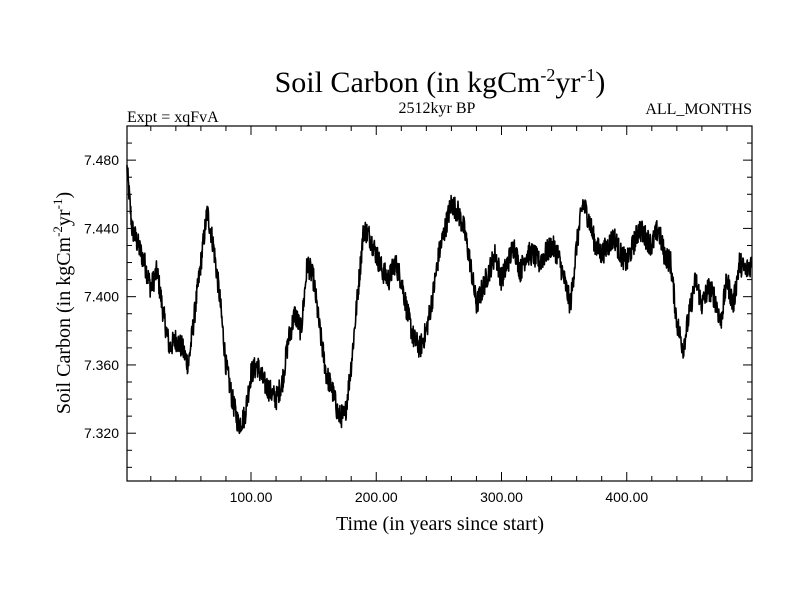 The image size is (800, 600). I want to click on subtitle-right: ALL_MONTHS, so click(698, 109).